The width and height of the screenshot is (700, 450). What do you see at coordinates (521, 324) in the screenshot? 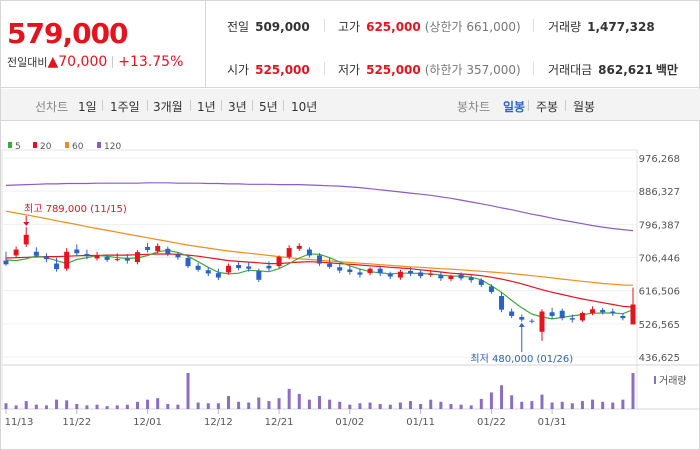
I see `low-arrow-head` at bounding box center [521, 324].